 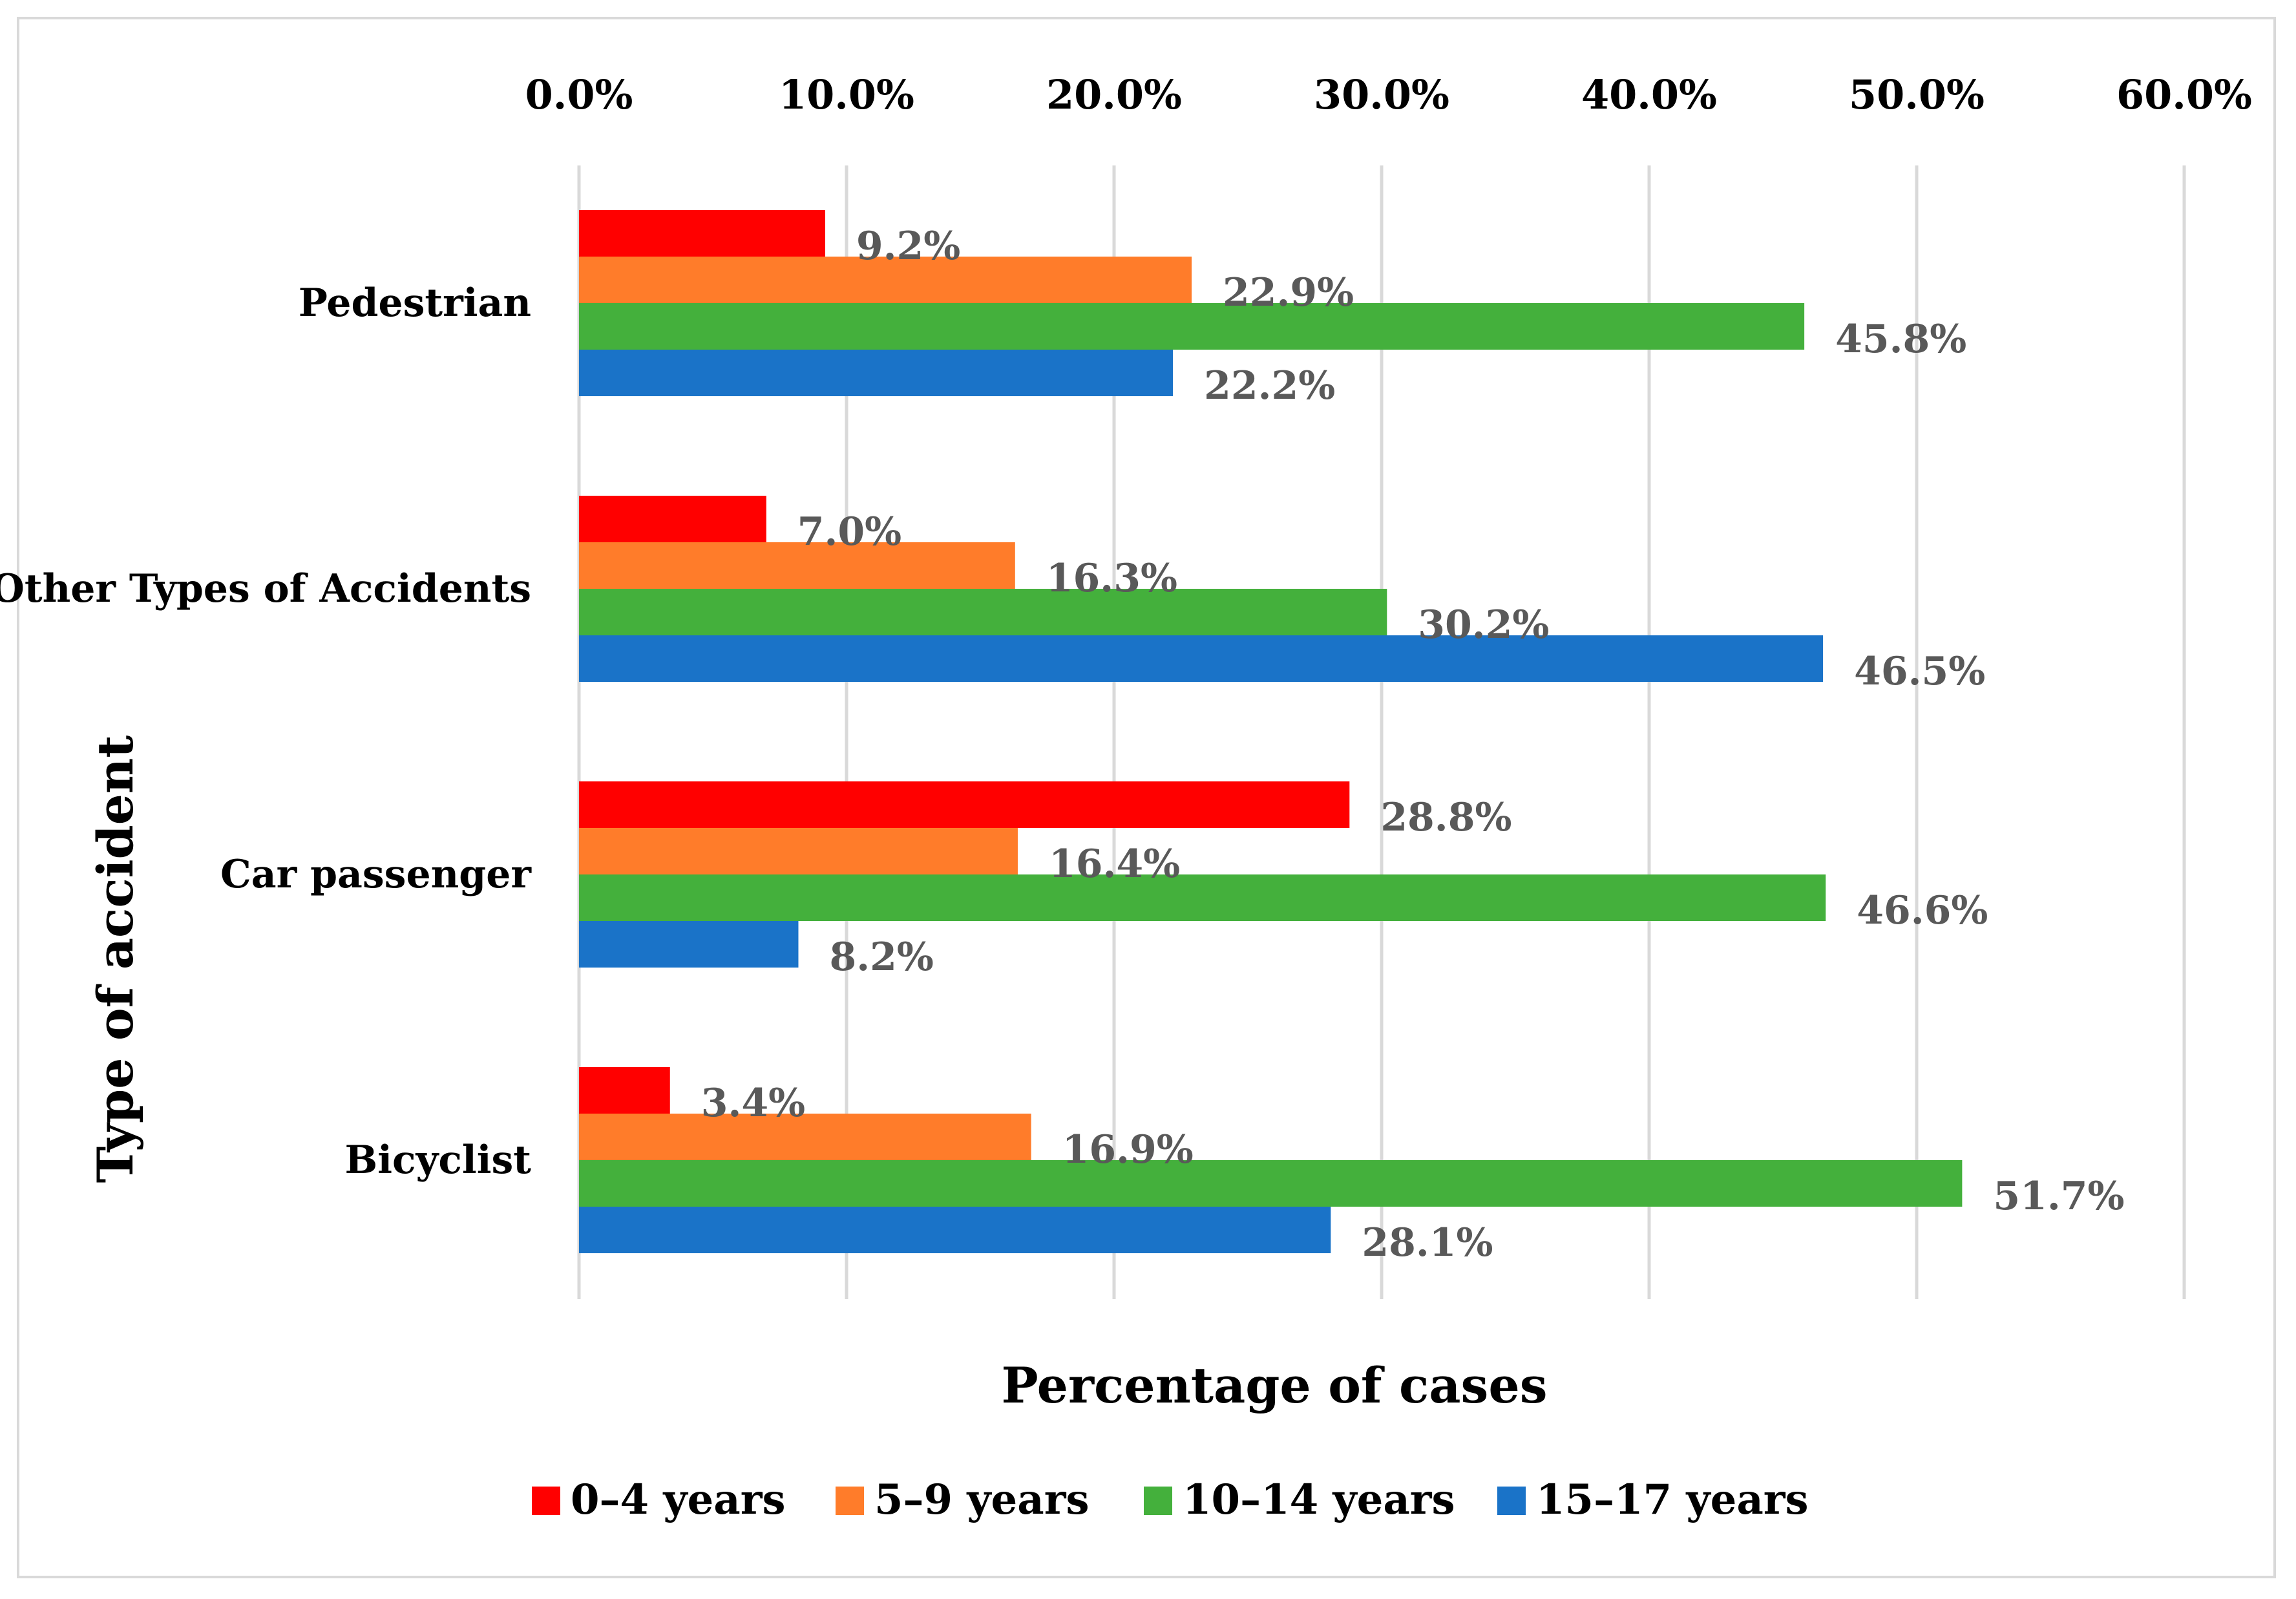 What do you see at coordinates (981, 1500) in the screenshot?
I see `legend-label: 5–9 years` at bounding box center [981, 1500].